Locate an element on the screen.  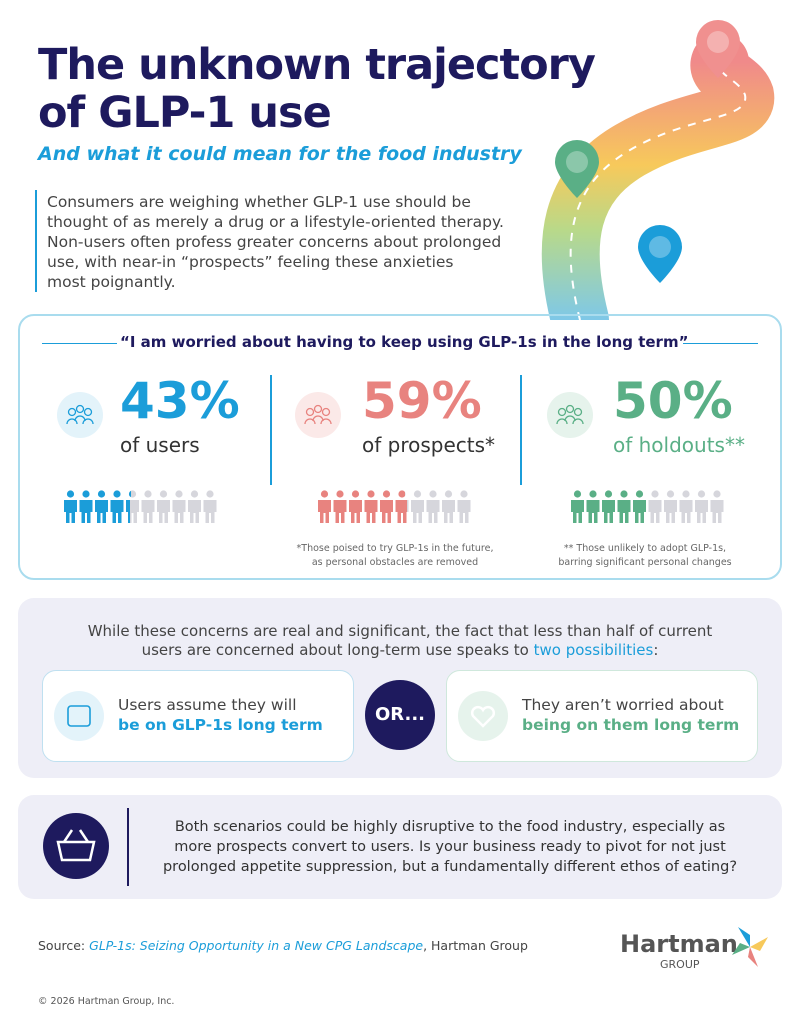
logo-name: Hartman is located at coordinates (679, 944).